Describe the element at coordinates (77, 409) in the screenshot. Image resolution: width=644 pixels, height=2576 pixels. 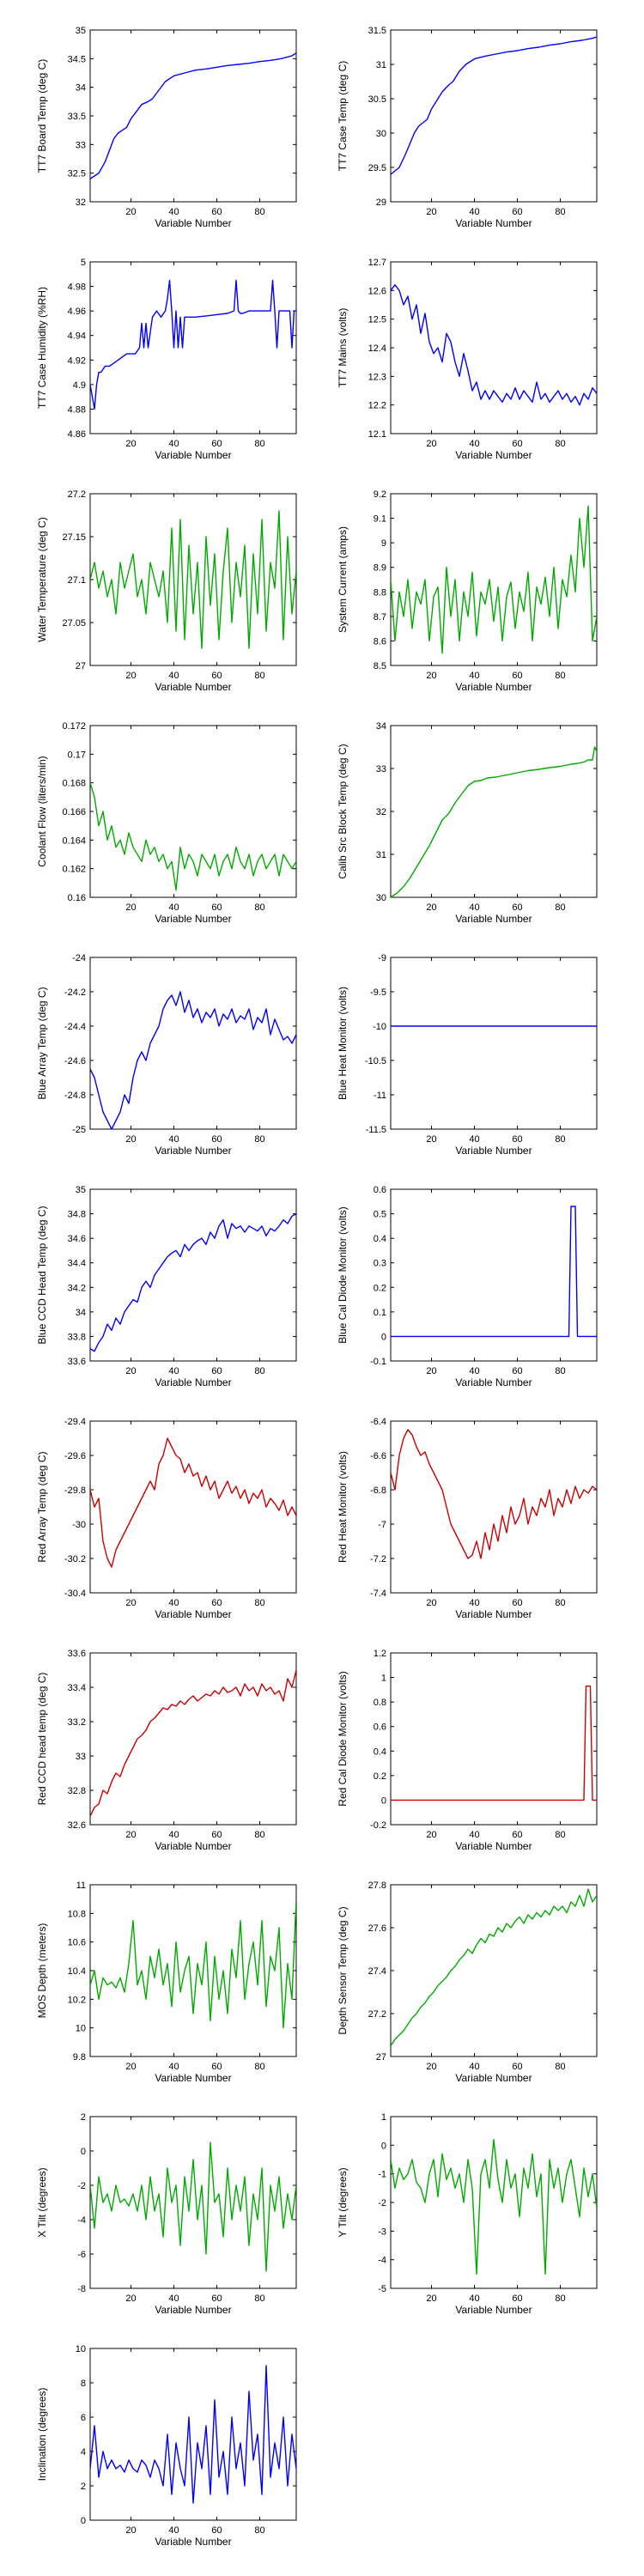
I see `y-tick-label: 4.88` at that location.